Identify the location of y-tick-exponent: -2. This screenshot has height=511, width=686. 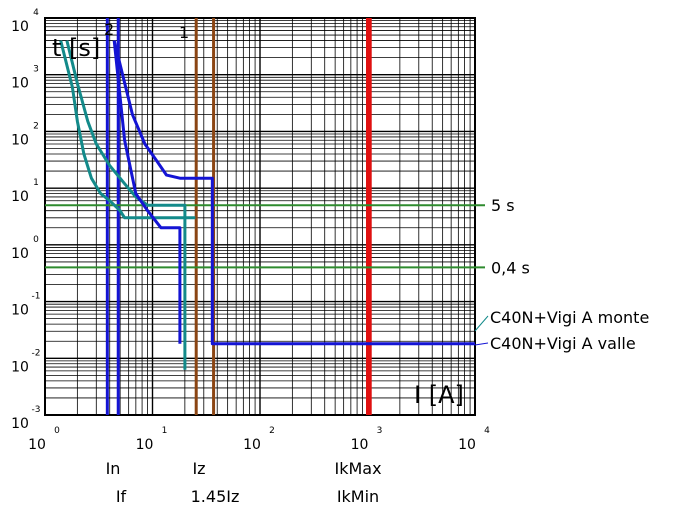
(36, 353).